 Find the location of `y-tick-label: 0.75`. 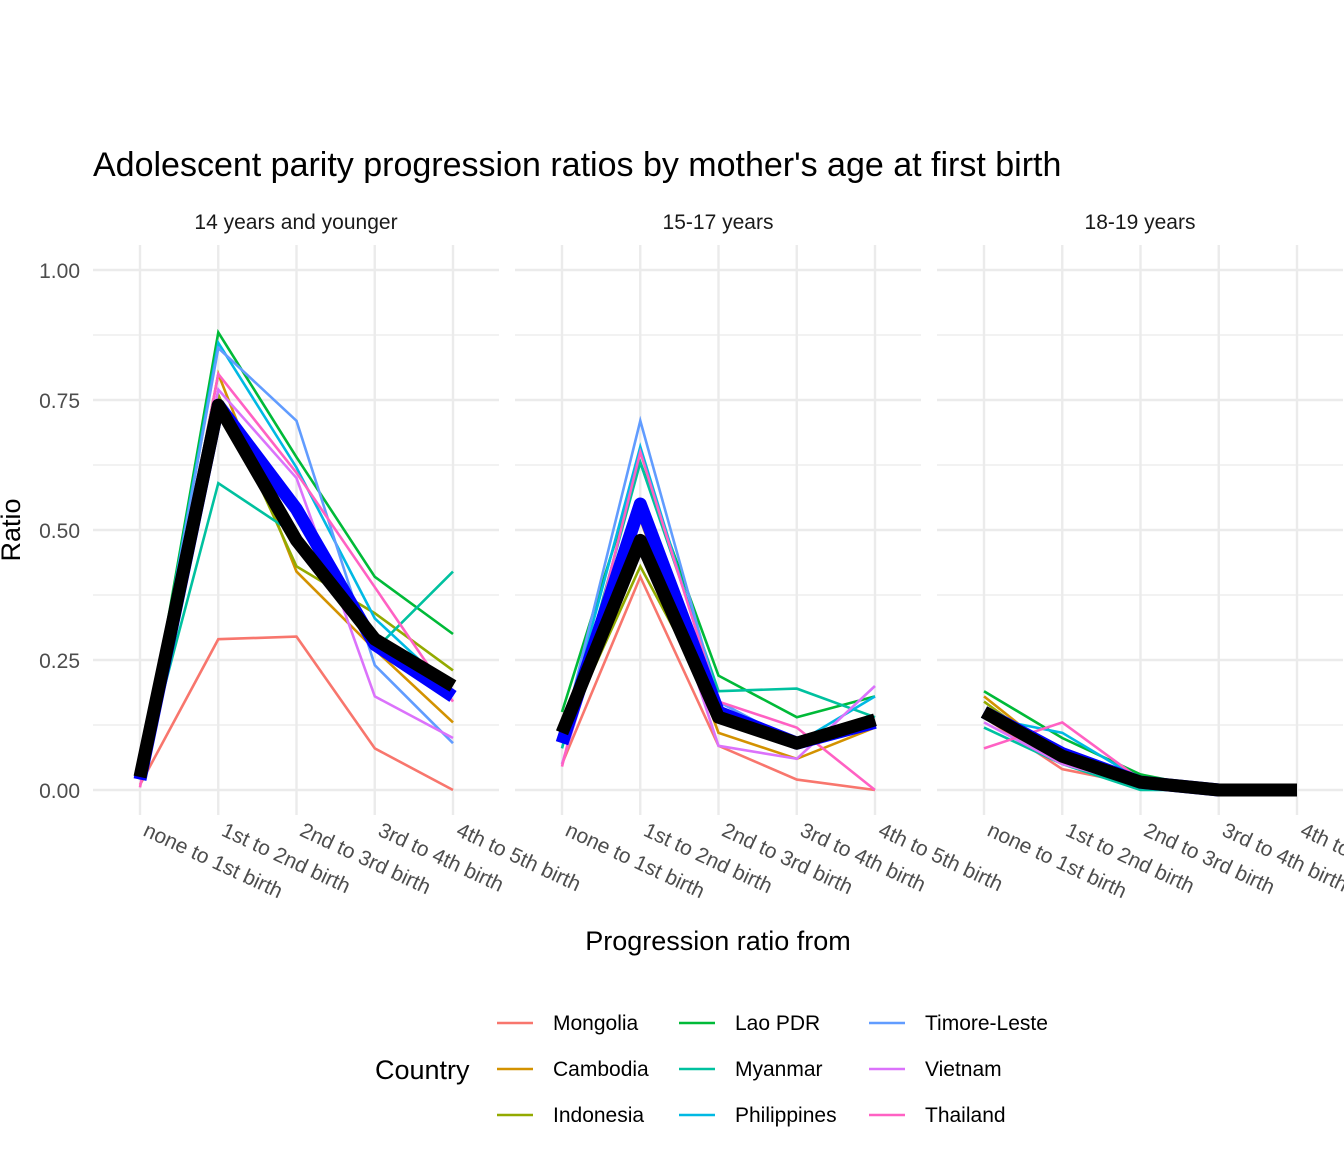

y-tick-label: 0.75 is located at coordinates (59, 401).